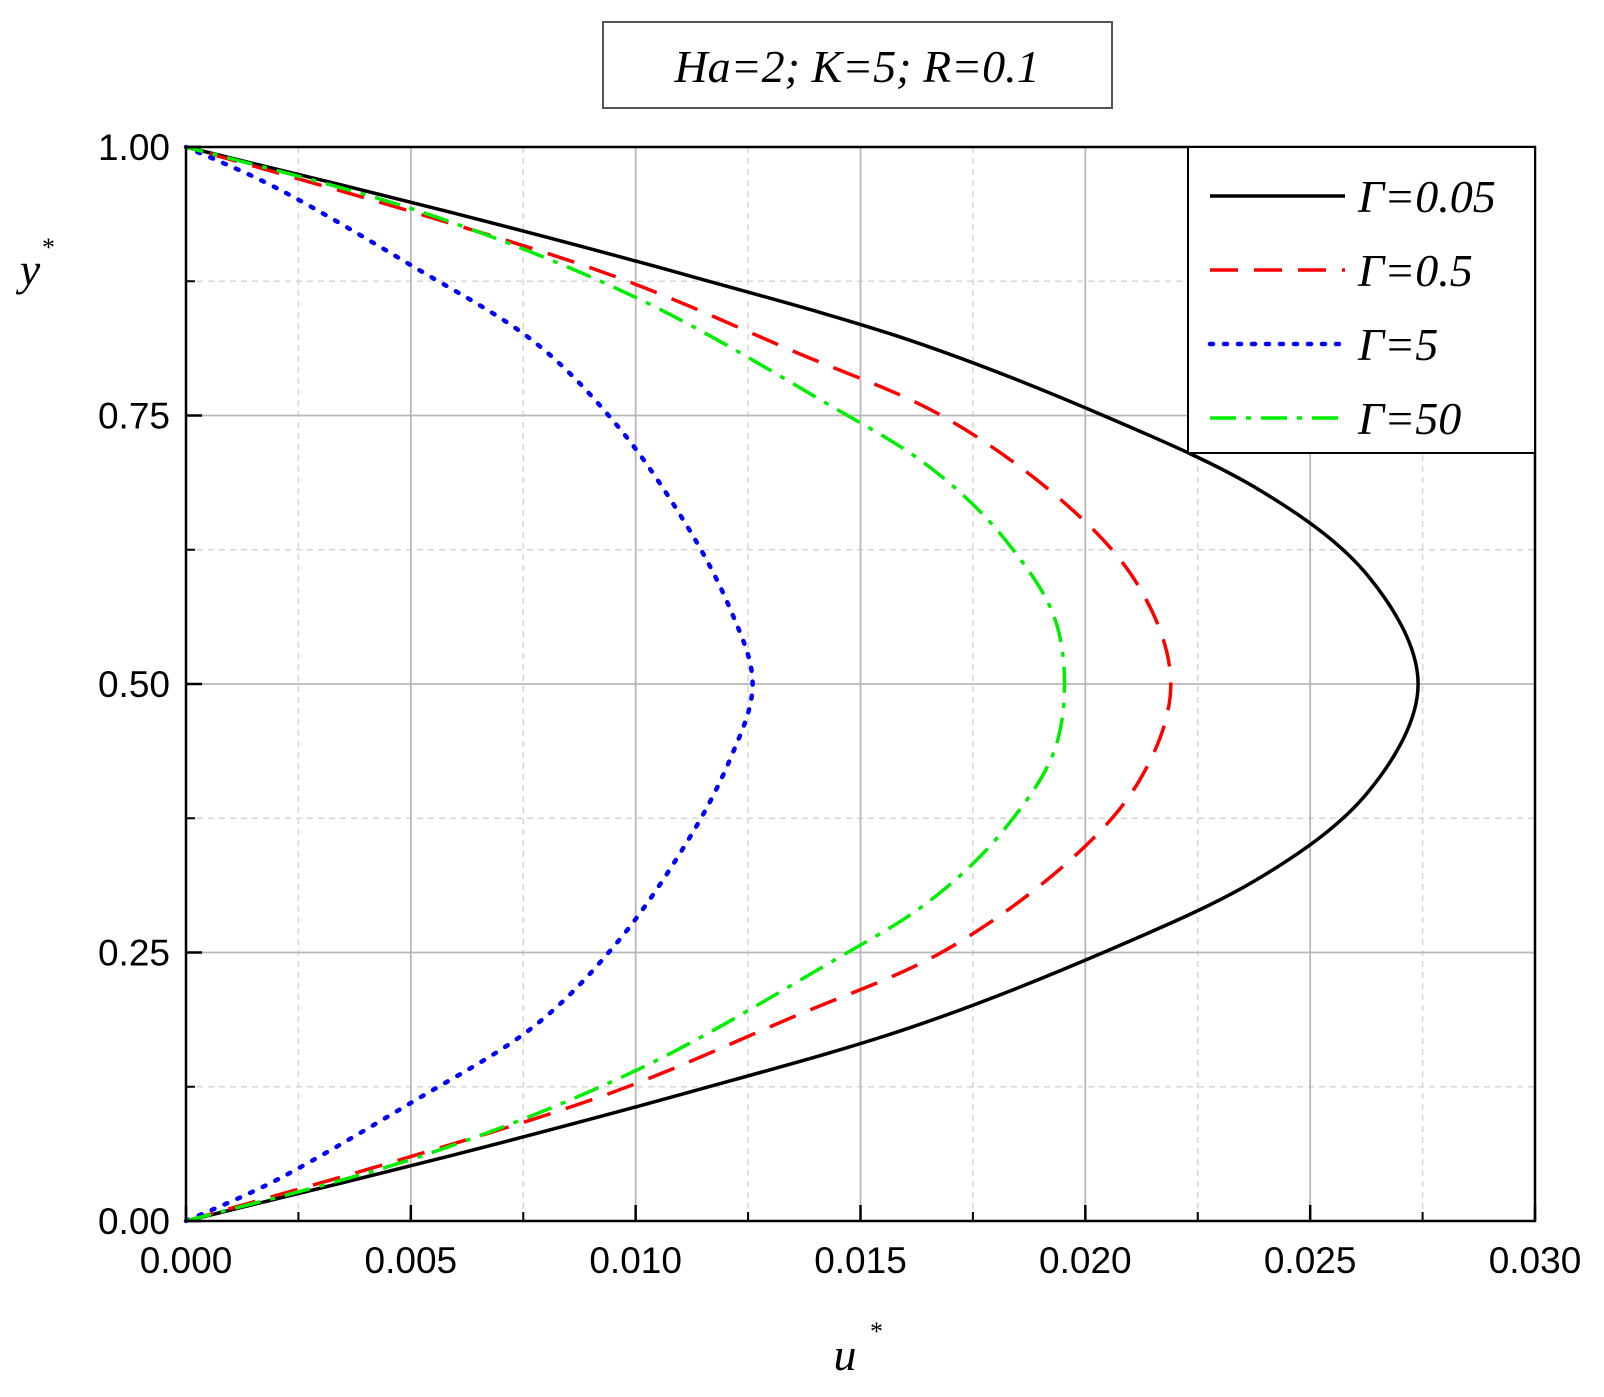 The width and height of the screenshot is (1604, 1397). What do you see at coordinates (28, 269) in the screenshot?
I see `y-axis-title-base: y` at bounding box center [28, 269].